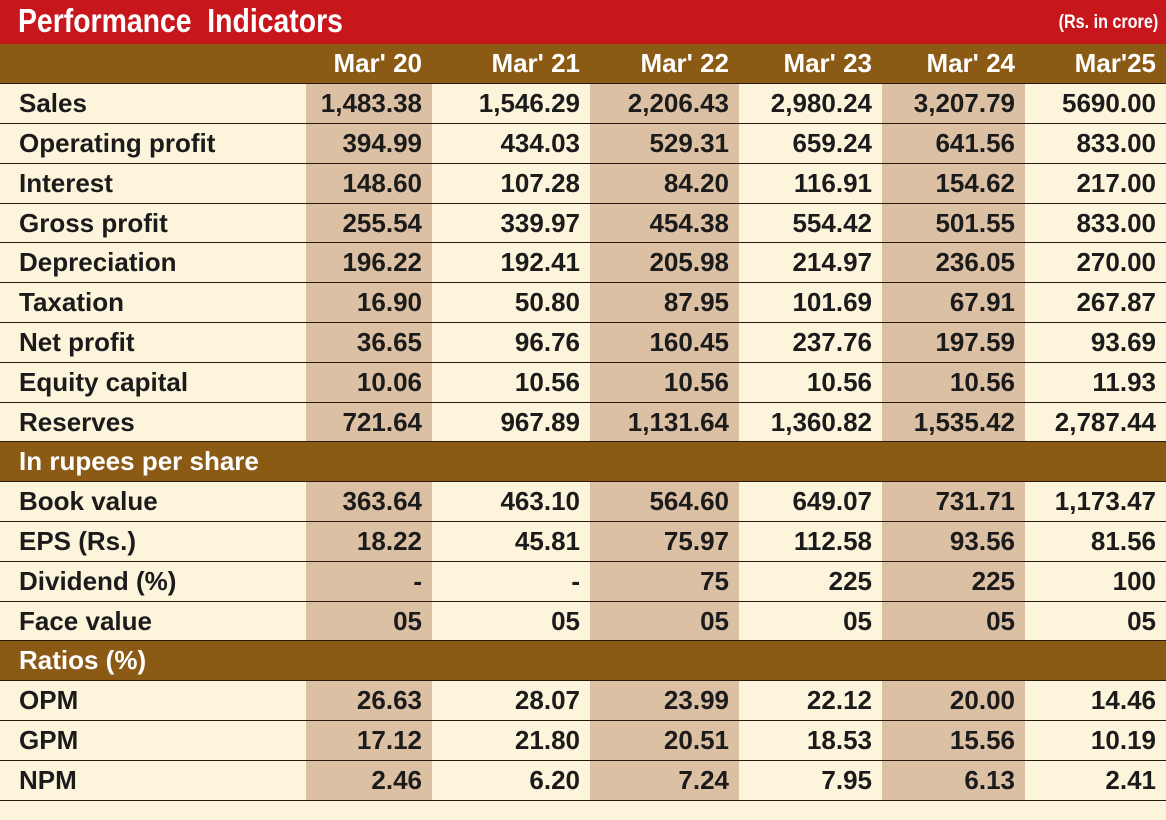  Describe the element at coordinates (664, 104) in the screenshot. I see `table-cell: 2,206.43` at that location.